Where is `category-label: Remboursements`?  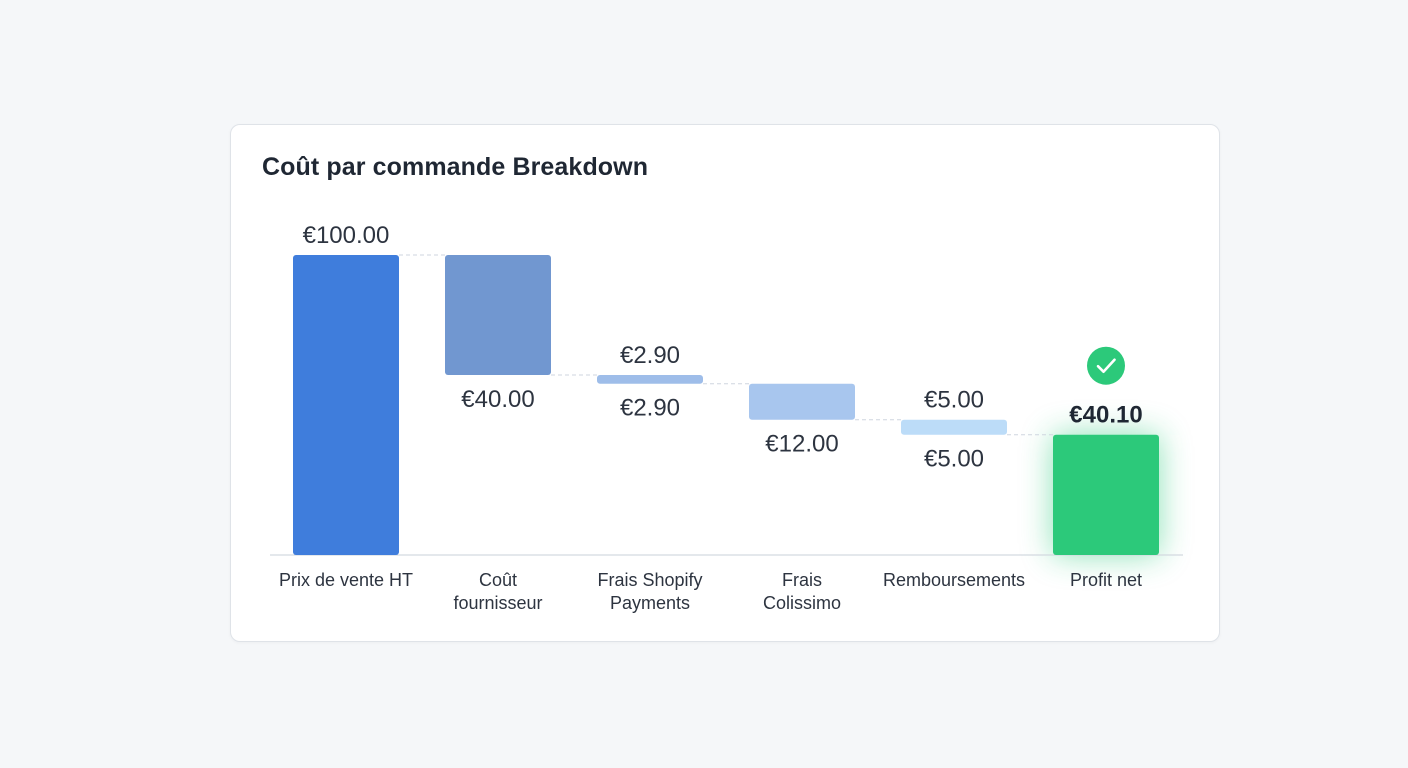
category-label: Remboursements is located at coordinates (954, 580).